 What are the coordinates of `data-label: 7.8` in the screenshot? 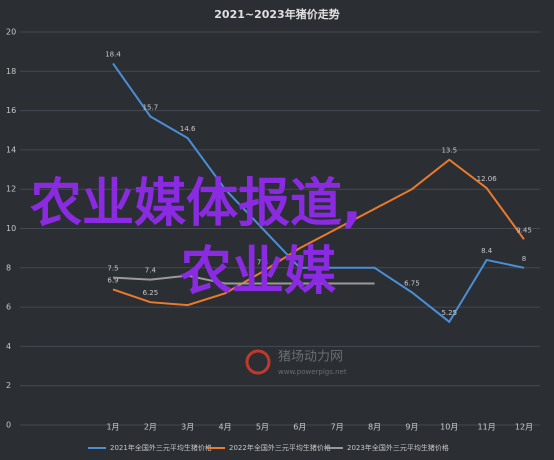 It's located at (262, 263).